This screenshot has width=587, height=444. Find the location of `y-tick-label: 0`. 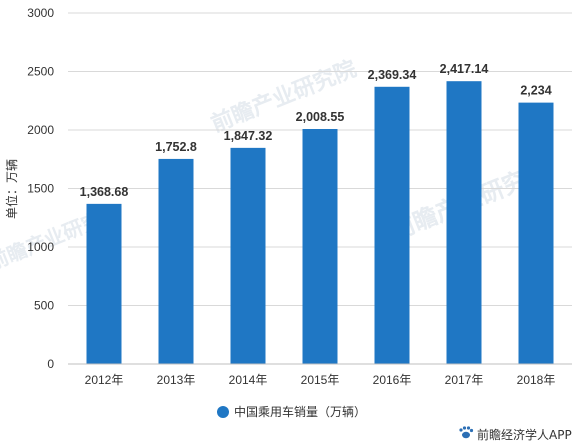

y-tick-label: 0 is located at coordinates (50, 364).